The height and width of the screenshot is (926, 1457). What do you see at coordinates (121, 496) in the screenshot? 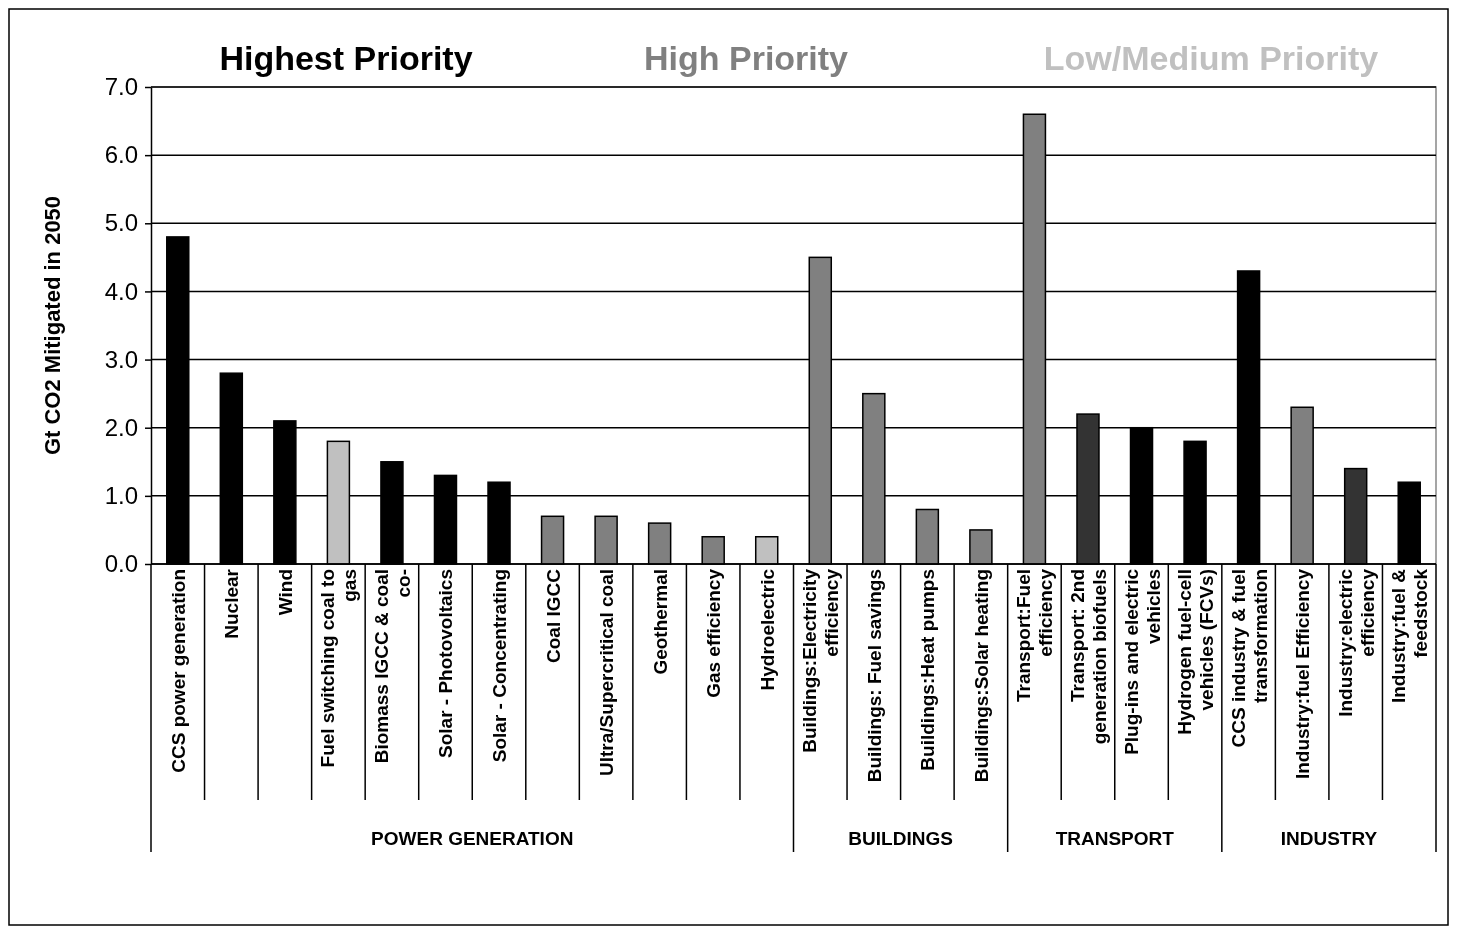
I see `y-tick-label: 1.0` at bounding box center [121, 496].